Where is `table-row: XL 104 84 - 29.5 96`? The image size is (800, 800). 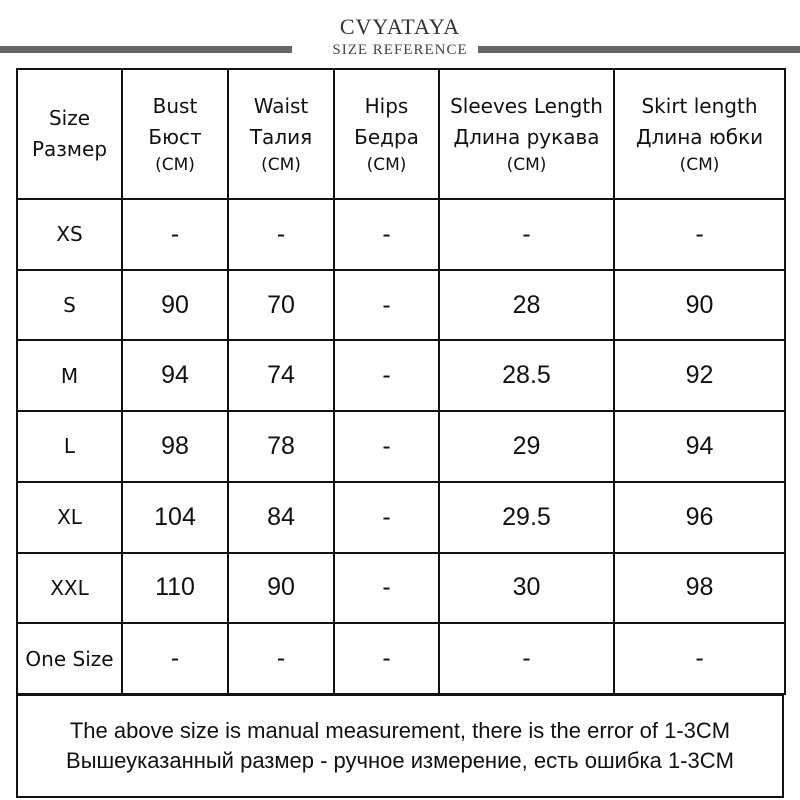 table-row: XL 104 84 - 29.5 96 is located at coordinates (401, 517).